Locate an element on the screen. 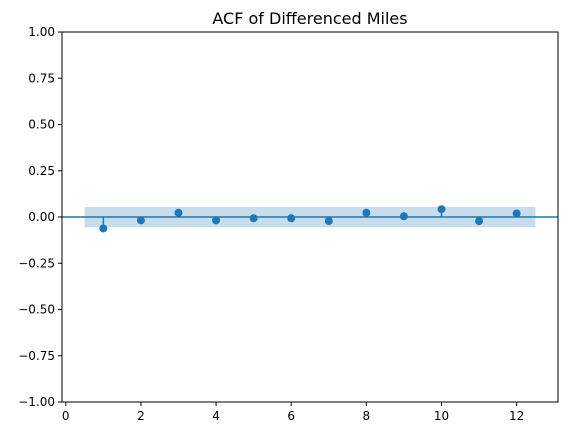 The width and height of the screenshot is (568, 435). x-tick-label: 8 is located at coordinates (367, 416).